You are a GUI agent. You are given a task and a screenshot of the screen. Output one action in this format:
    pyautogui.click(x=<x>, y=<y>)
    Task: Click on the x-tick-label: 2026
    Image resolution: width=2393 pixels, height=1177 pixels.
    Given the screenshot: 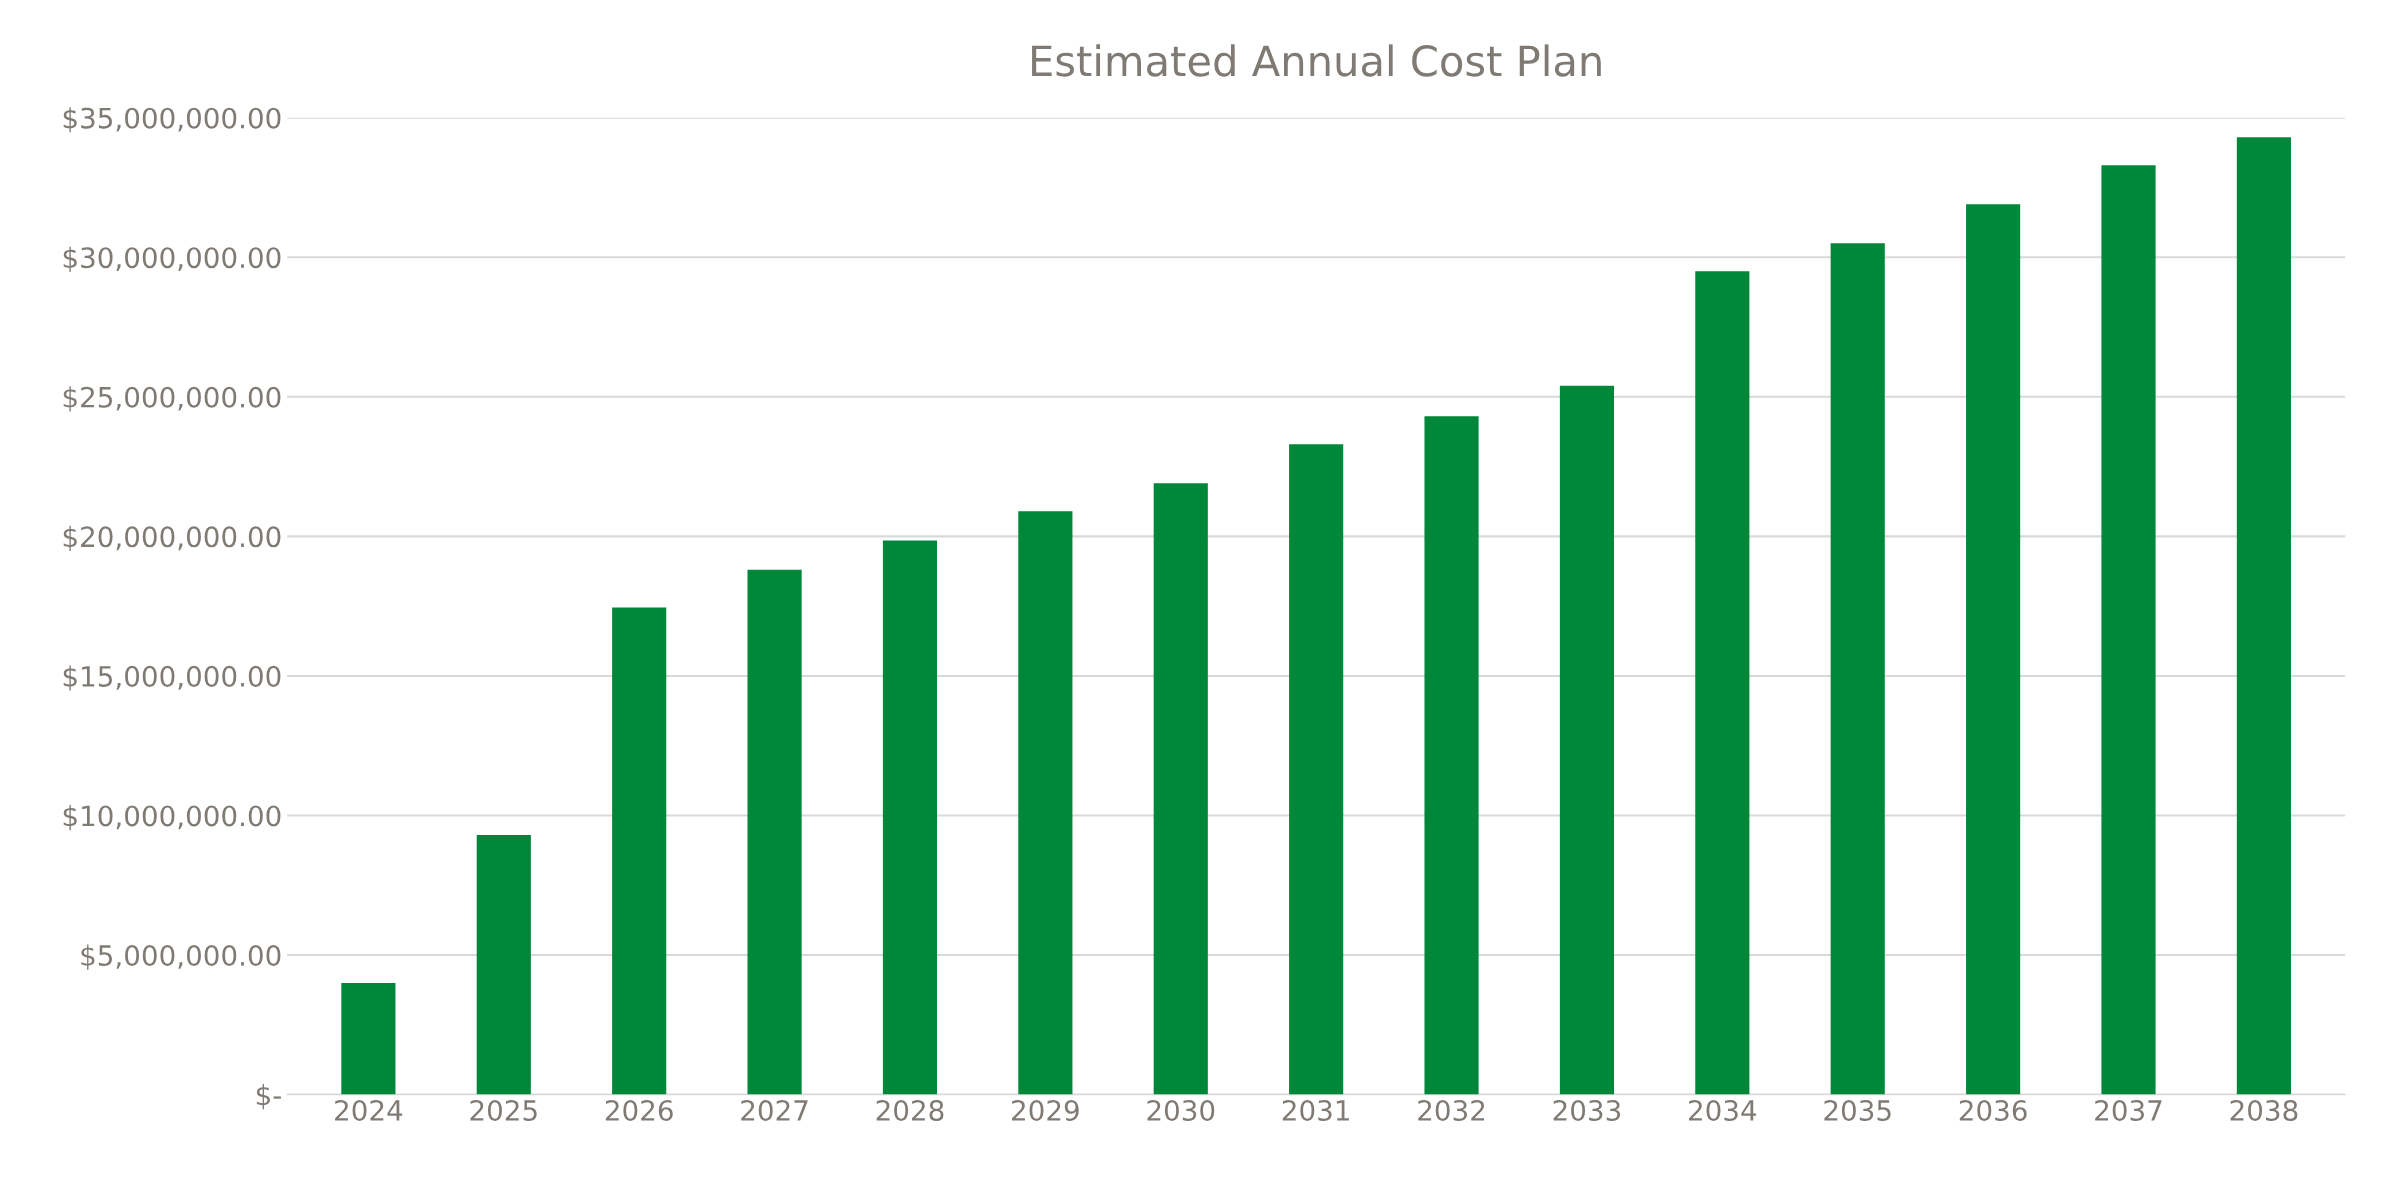 What is the action you would take?
    pyautogui.click(x=639, y=1110)
    